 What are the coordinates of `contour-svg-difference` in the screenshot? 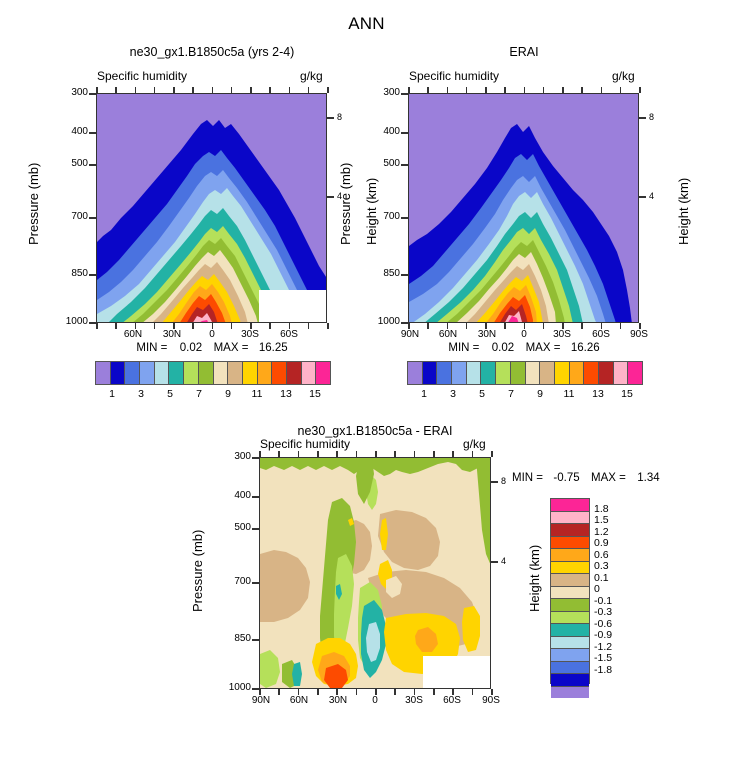 It's located at (375, 573).